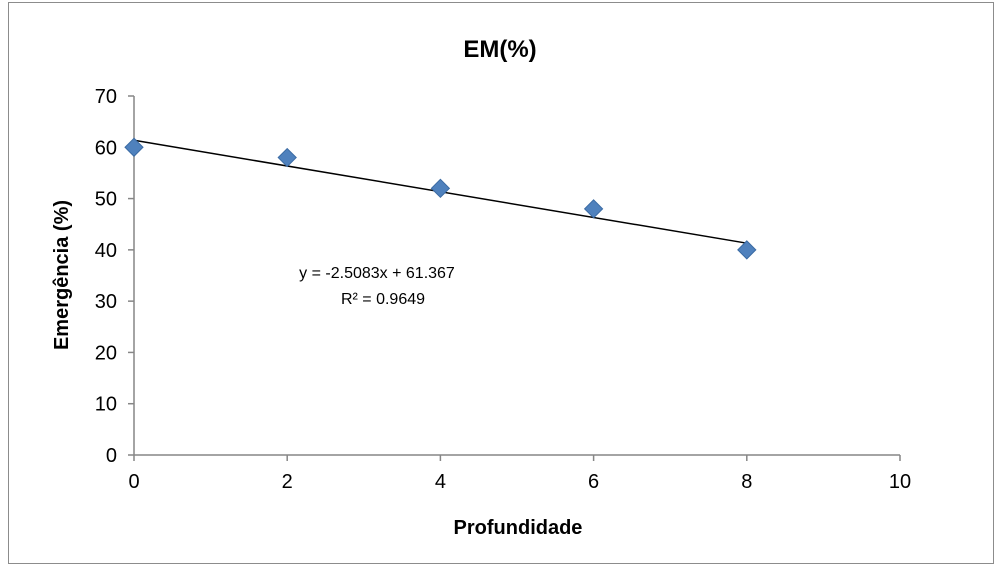 The image size is (996, 567). Describe the element at coordinates (106, 405) in the screenshot. I see `y-tick-label: 10` at that location.